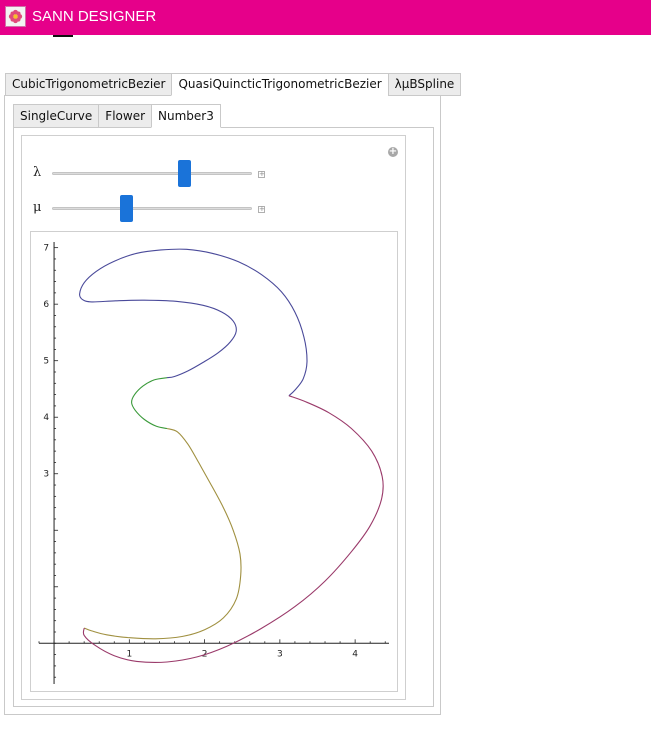  What do you see at coordinates (46, 249) in the screenshot?
I see `y-tick-label: 7` at bounding box center [46, 249].